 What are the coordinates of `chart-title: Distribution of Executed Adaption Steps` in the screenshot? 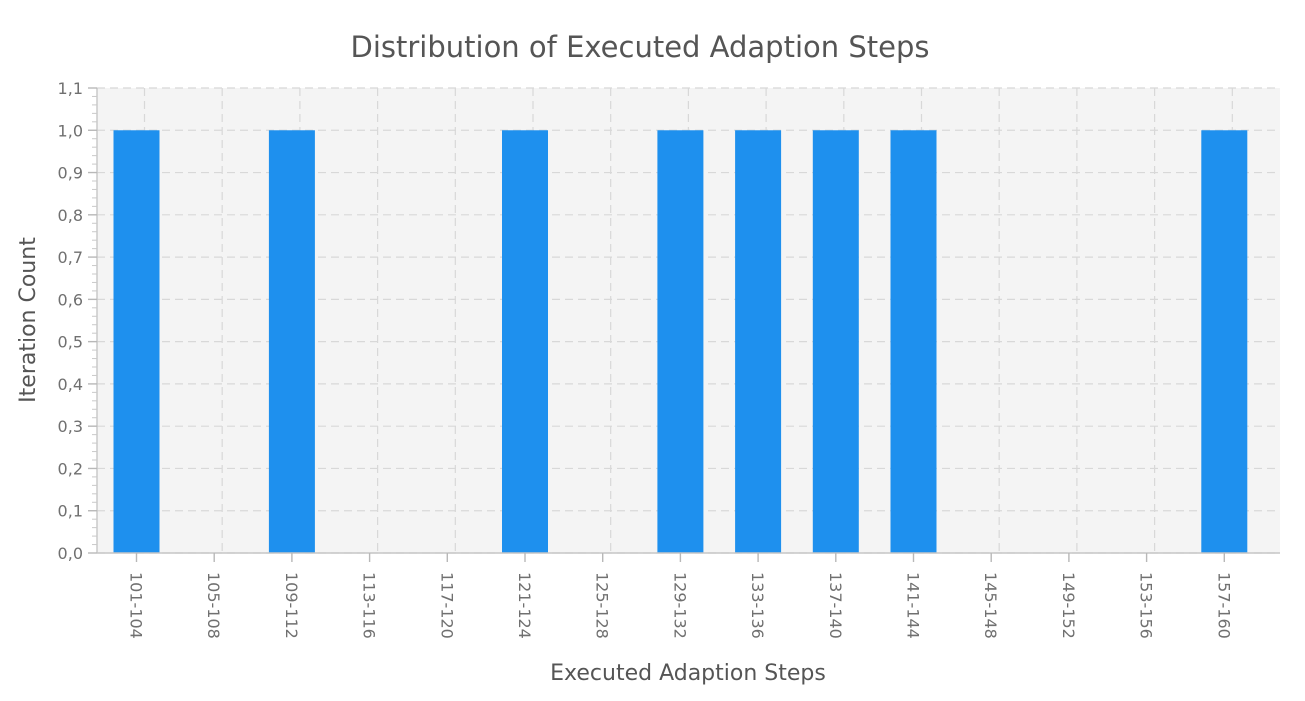 It's located at (640, 47).